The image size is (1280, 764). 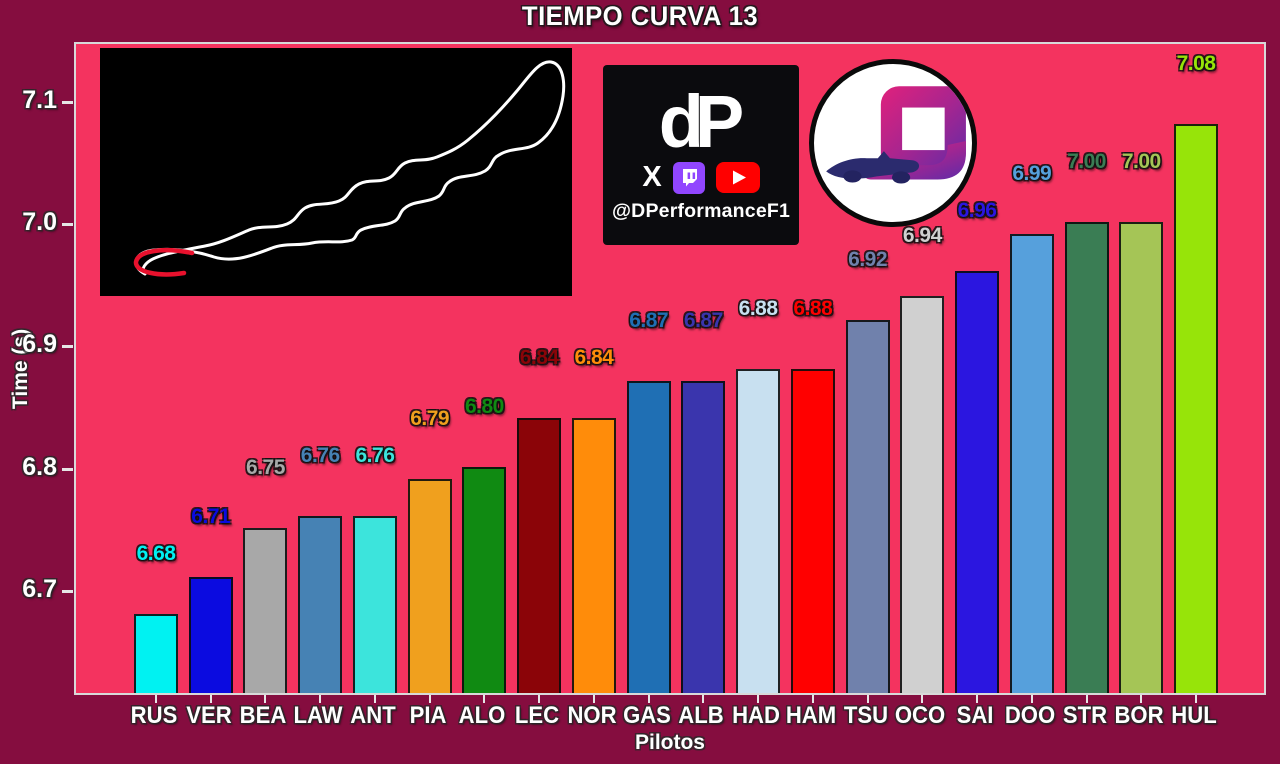 What do you see at coordinates (39, 466) in the screenshot?
I see `y-tick-label-6.8: 6.8` at bounding box center [39, 466].